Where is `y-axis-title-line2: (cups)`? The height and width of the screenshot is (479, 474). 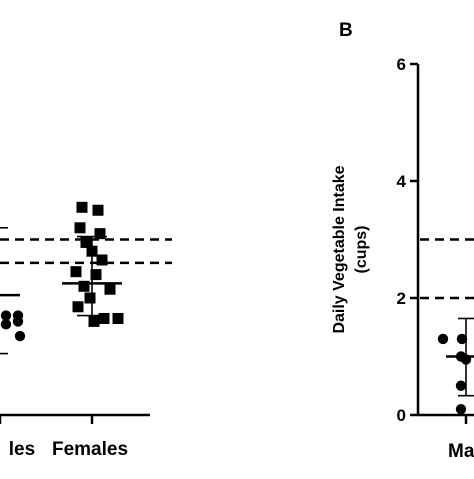
y-axis-title-line2: (cups) is located at coordinates (361, 250).